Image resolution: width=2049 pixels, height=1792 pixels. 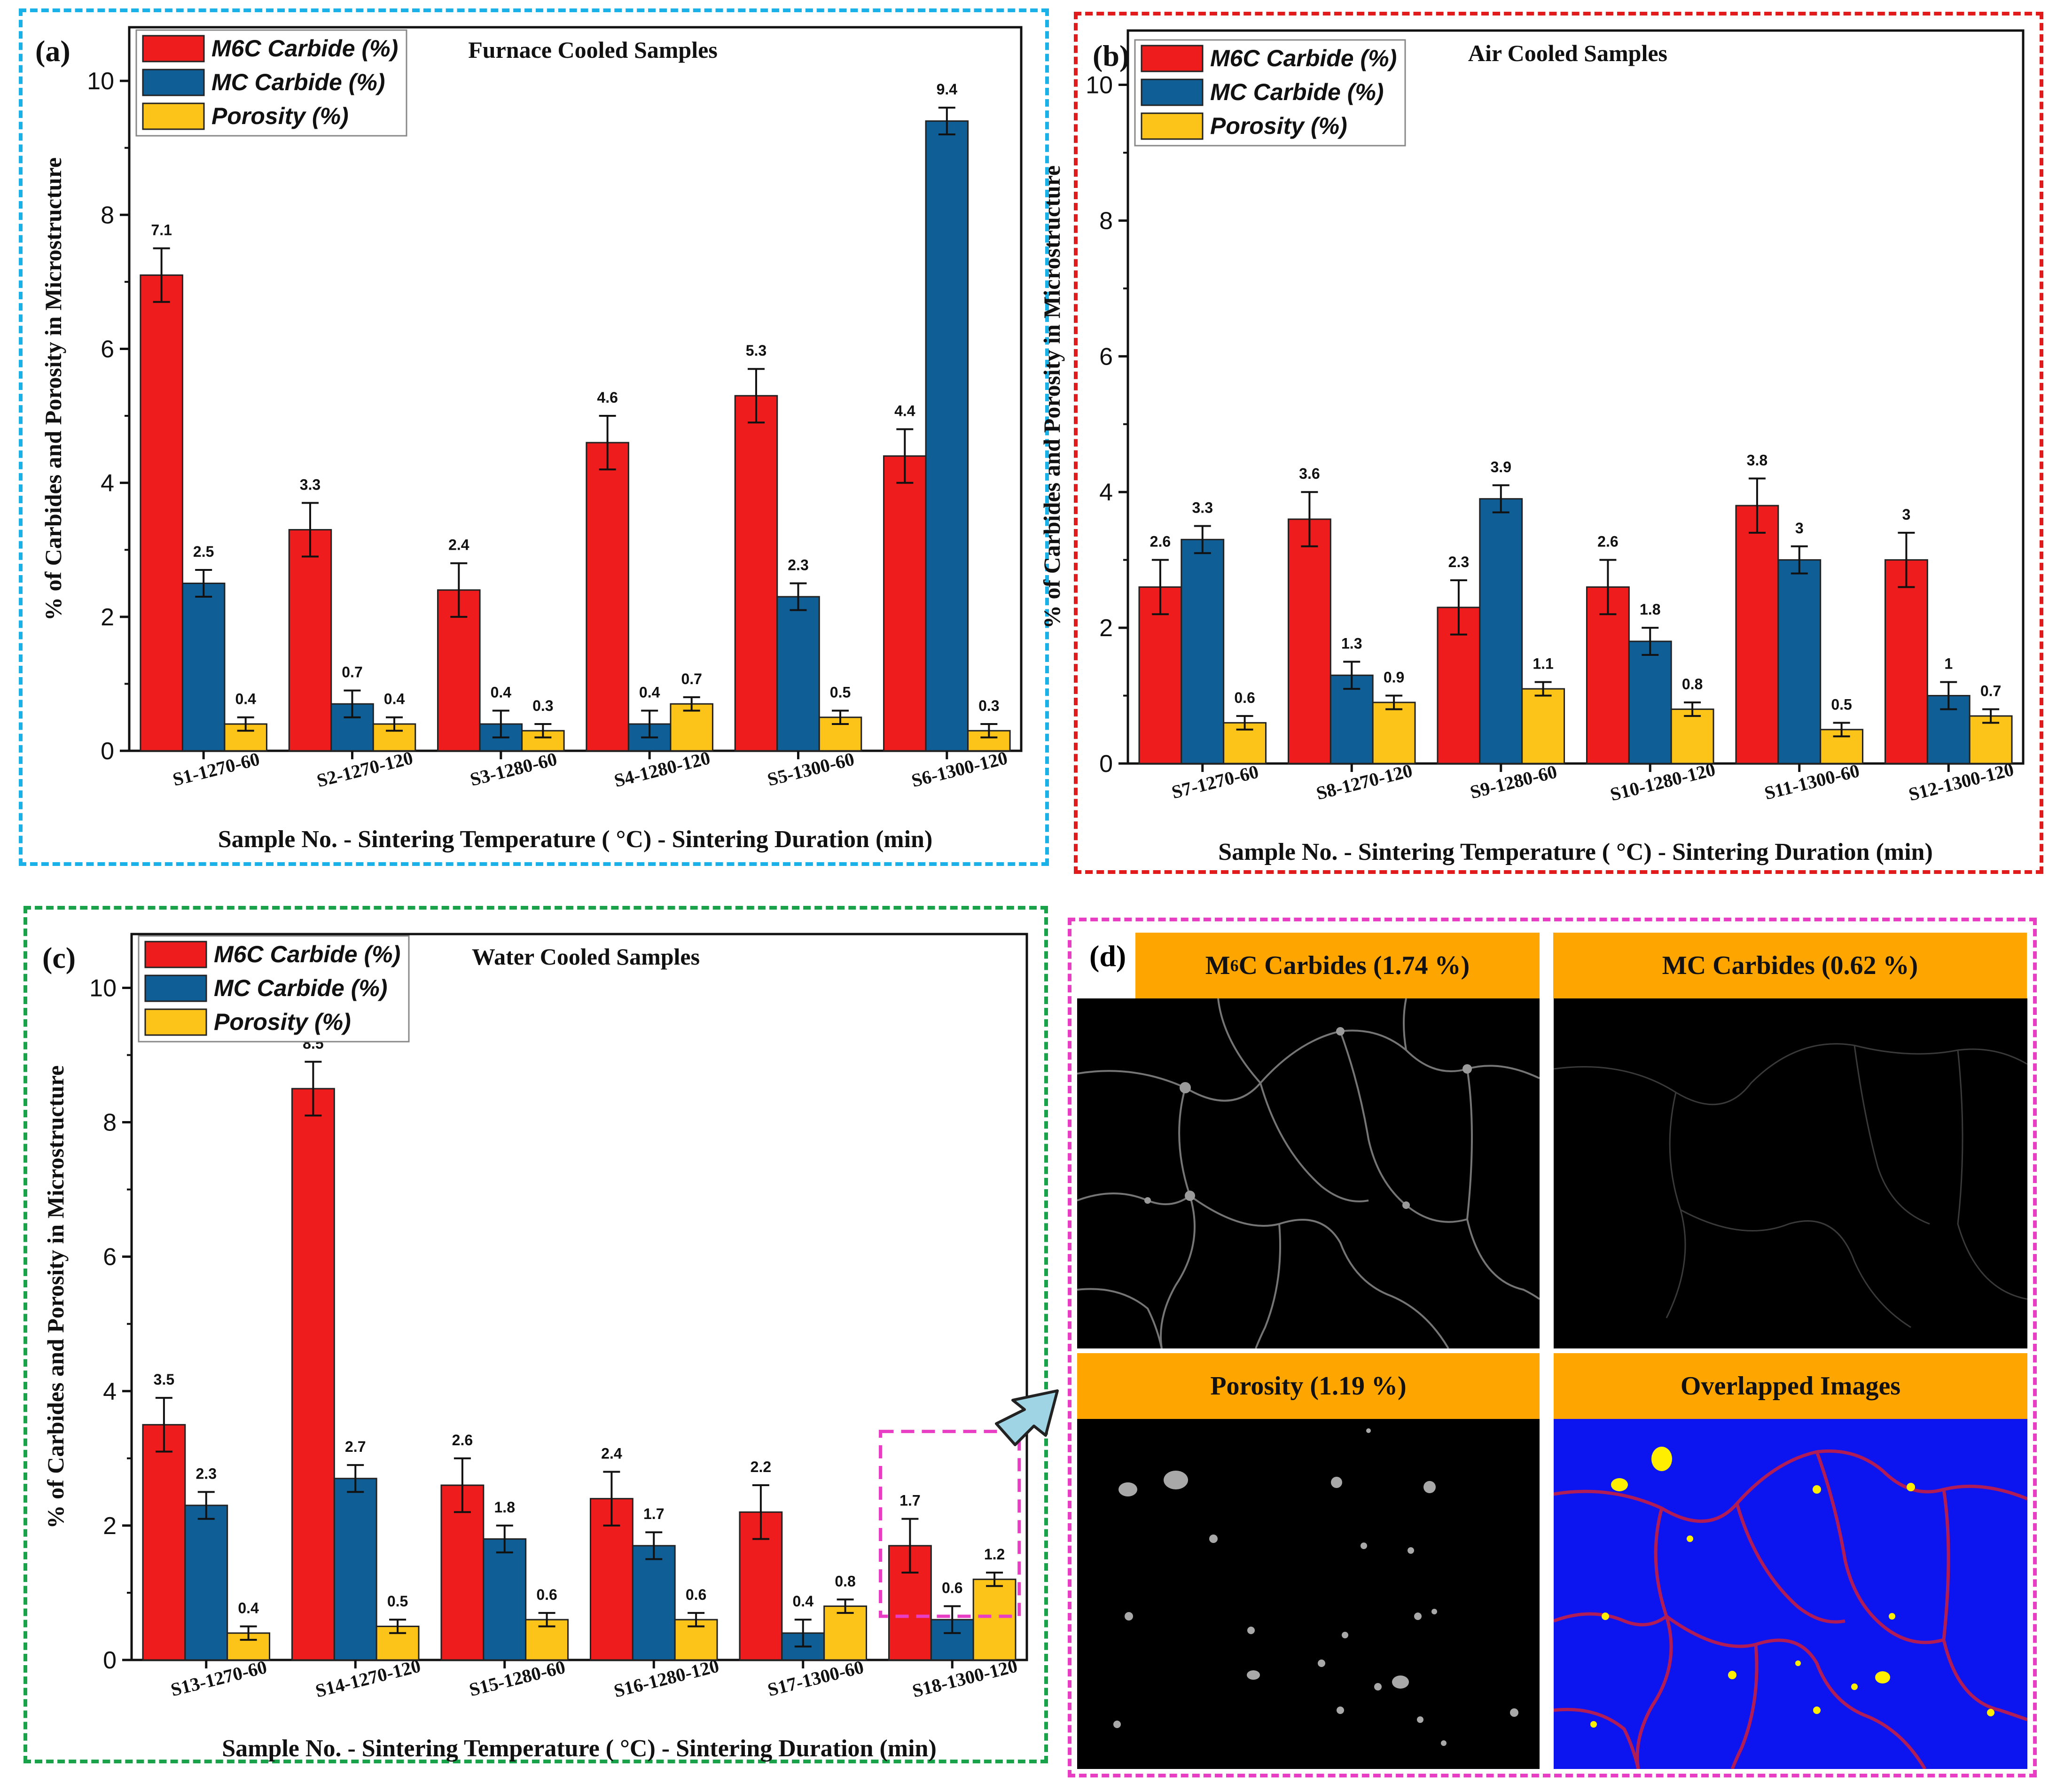 What do you see at coordinates (994, 1555) in the screenshot?
I see `data-label: 1.2` at bounding box center [994, 1555].